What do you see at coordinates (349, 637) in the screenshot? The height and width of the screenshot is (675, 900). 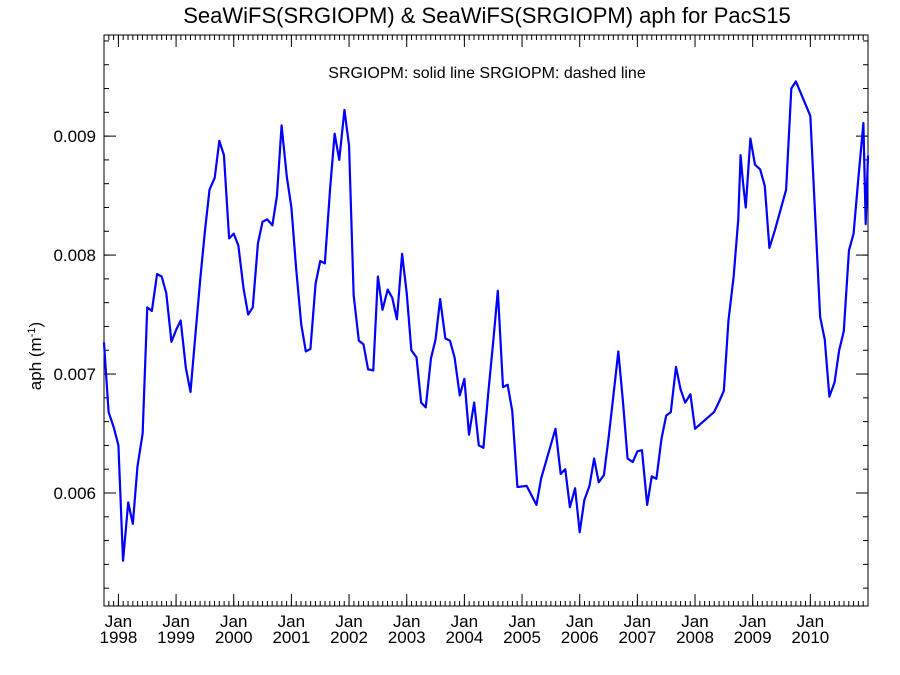 I see `x-tick-year-label: 2002` at bounding box center [349, 637].